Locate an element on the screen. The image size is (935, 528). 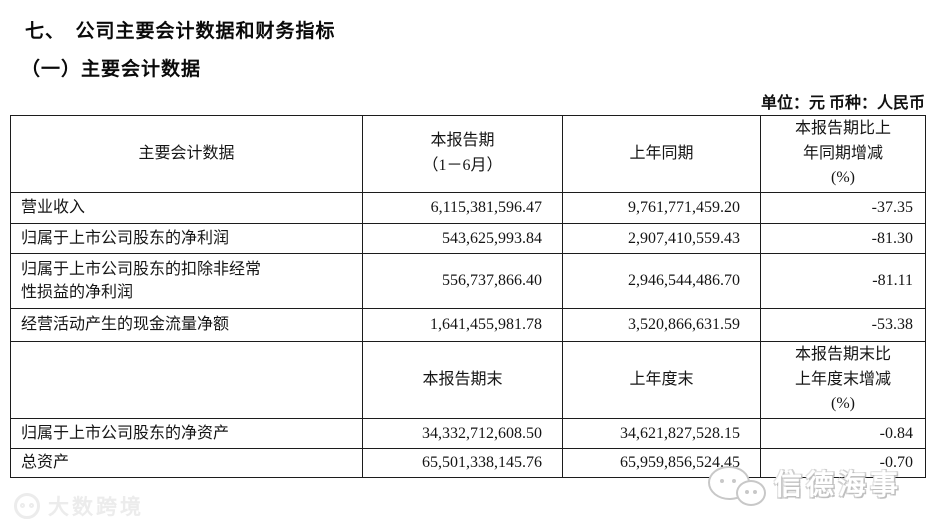
header-change-pct: 本报告期比上 年同期增减 (%) is located at coordinates (843, 154).